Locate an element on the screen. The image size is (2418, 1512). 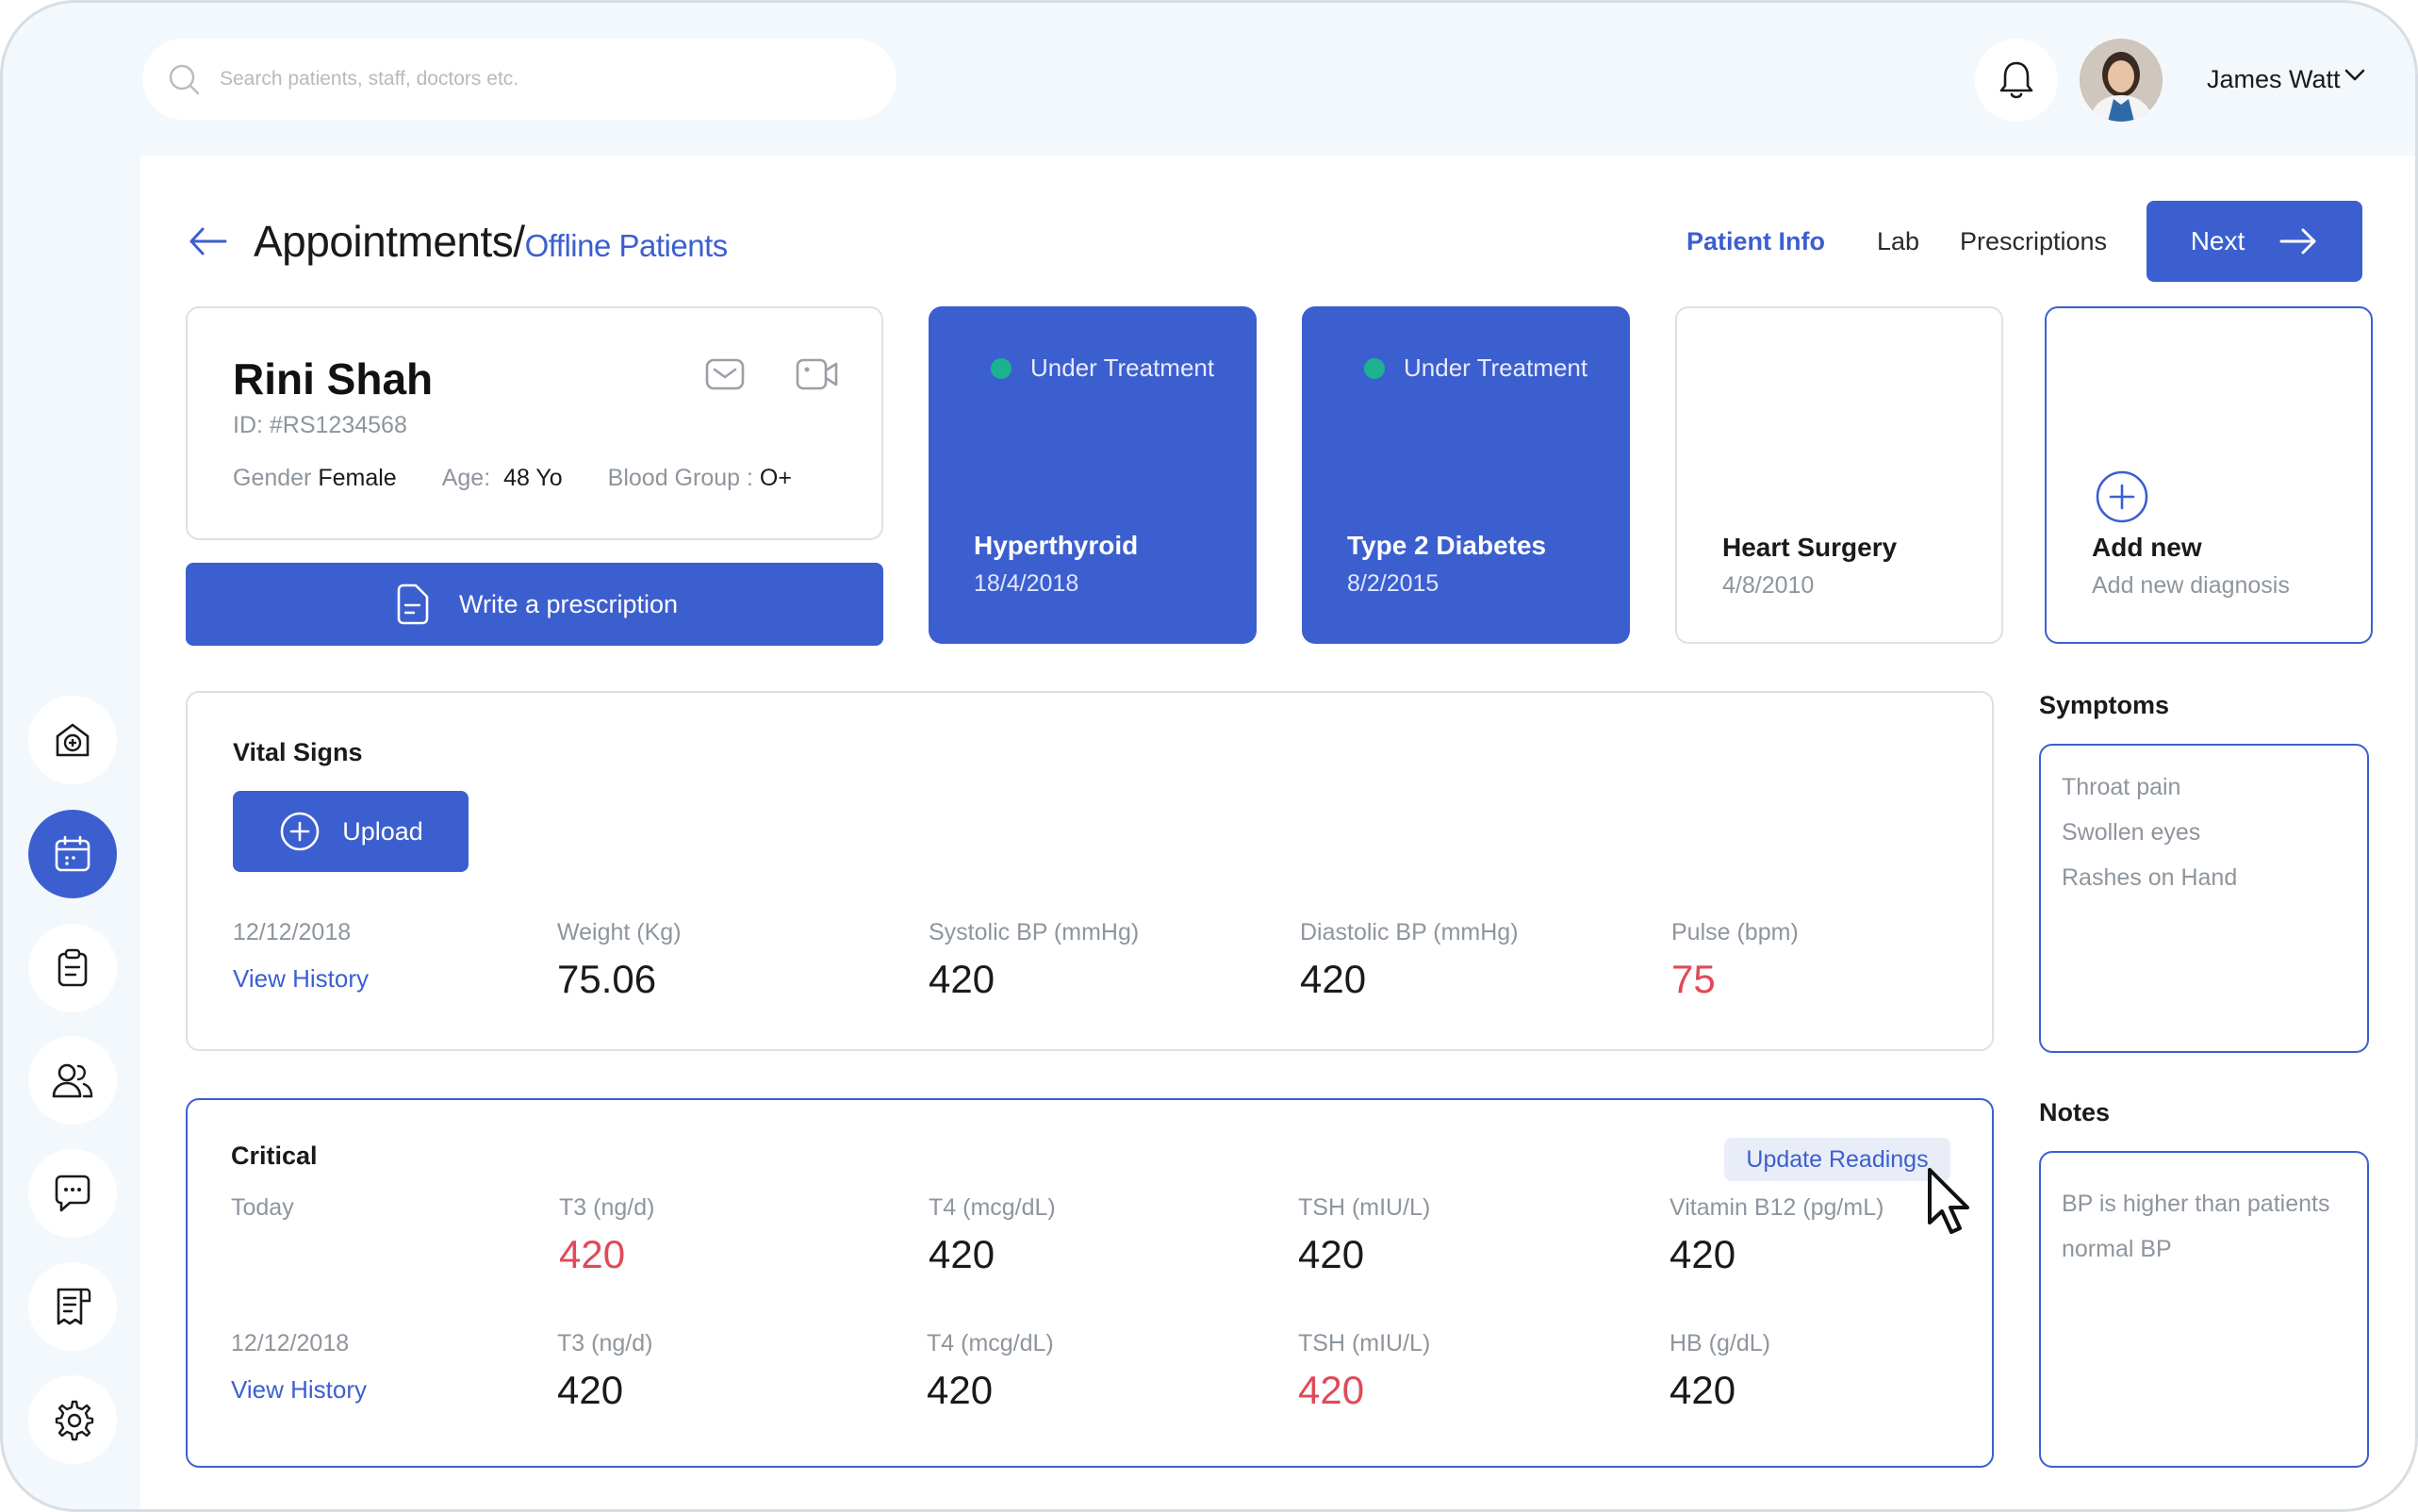
update-readings-button: Update Readings is located at coordinates (1837, 1160).